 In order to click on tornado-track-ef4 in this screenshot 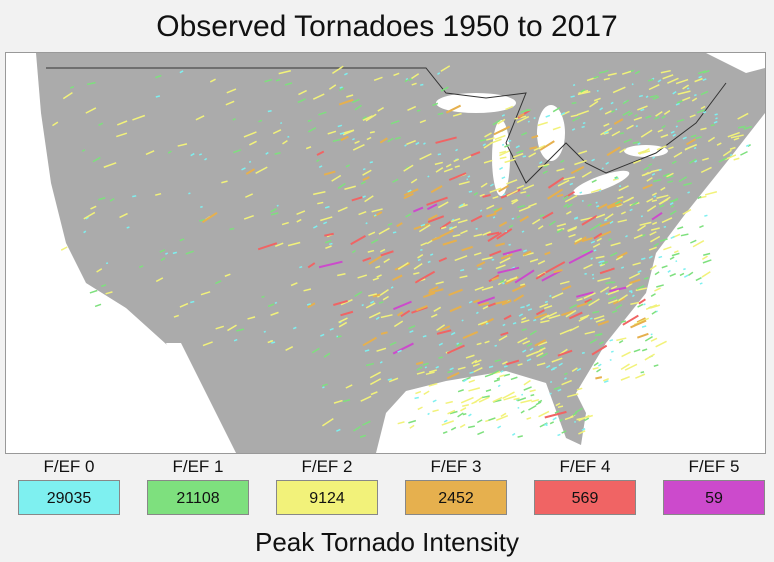, I will do `click(555, 267)`.